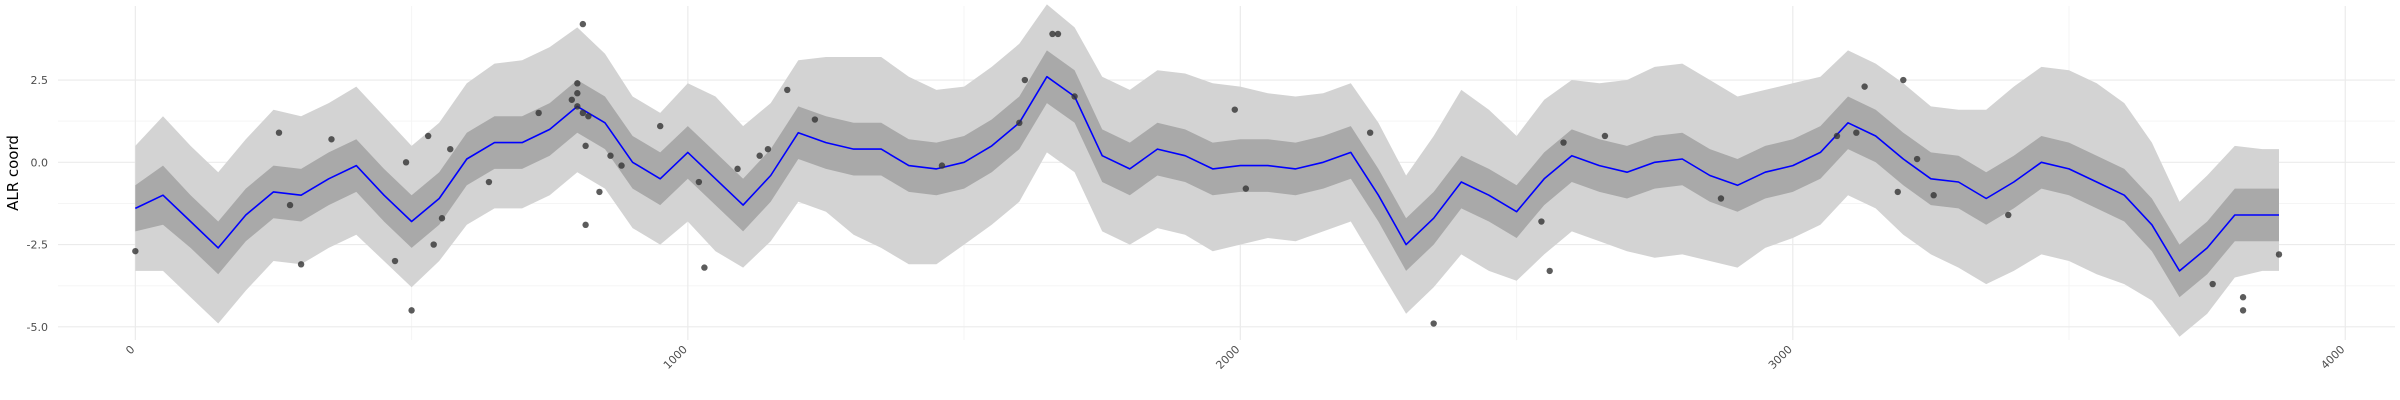 The height and width of the screenshot is (400, 2400). What do you see at coordinates (40, 162) in the screenshot?
I see `y-tick-label: 0.0` at bounding box center [40, 162].